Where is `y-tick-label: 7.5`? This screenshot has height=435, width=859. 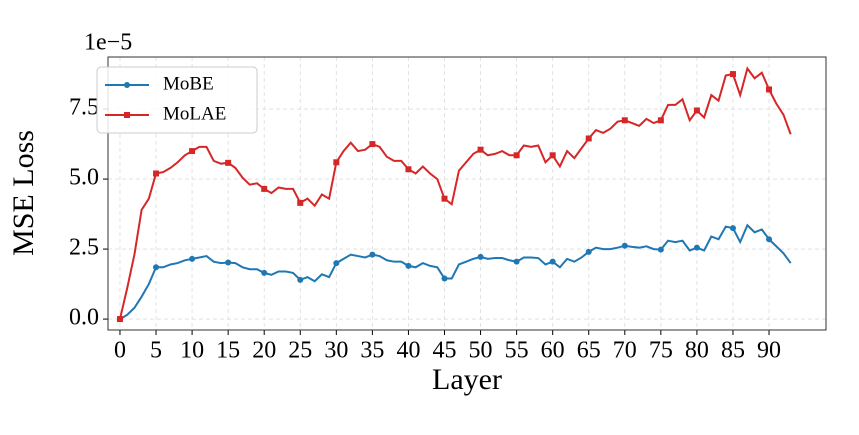 y-tick-label: 7.5 is located at coordinates (84, 108).